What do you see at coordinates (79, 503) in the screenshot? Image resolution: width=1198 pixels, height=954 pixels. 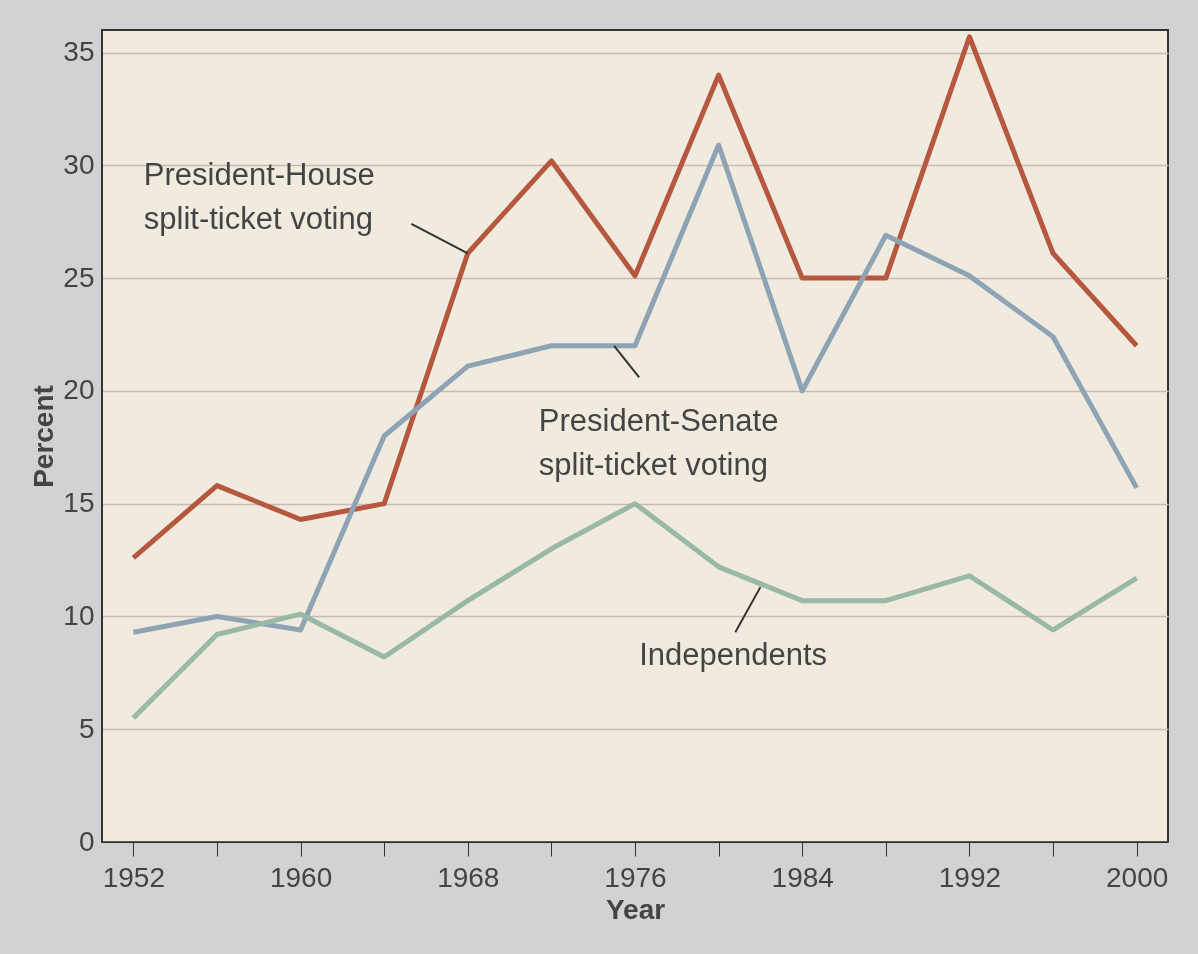 I see `y-tick-label: 15` at bounding box center [79, 503].